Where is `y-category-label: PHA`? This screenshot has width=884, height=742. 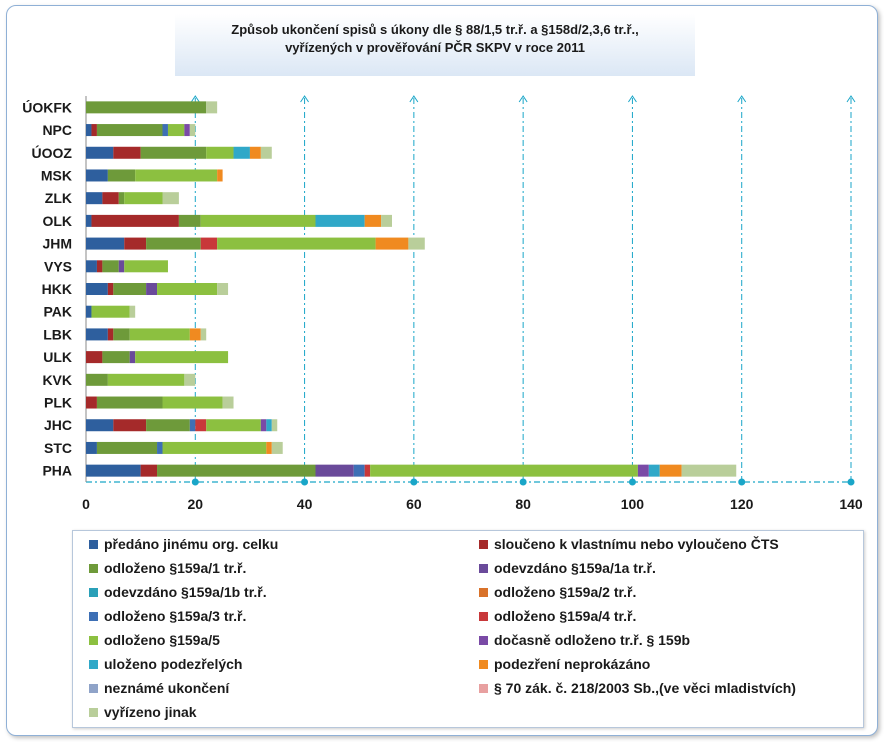
y-category-label: PHA is located at coordinates (57, 471).